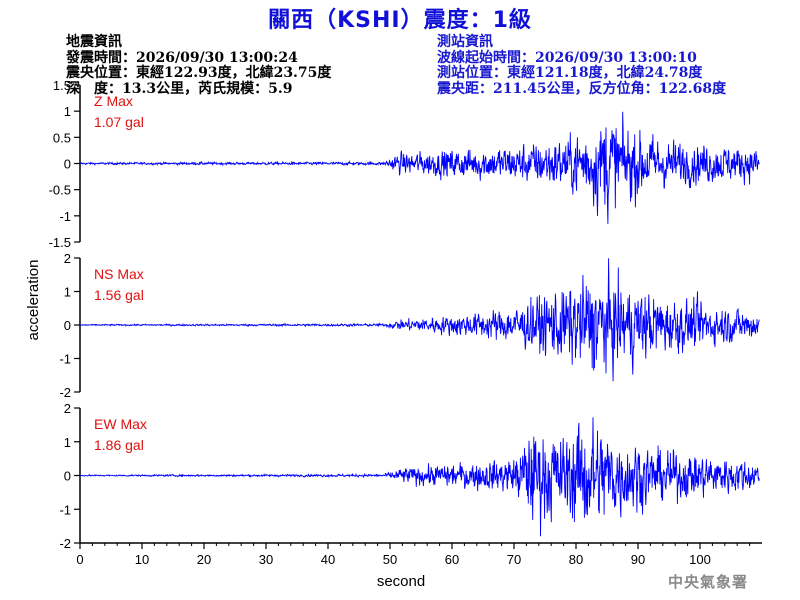 The height and width of the screenshot is (600, 800). I want to click on y-tick-label-ew: 1, so click(67, 442).